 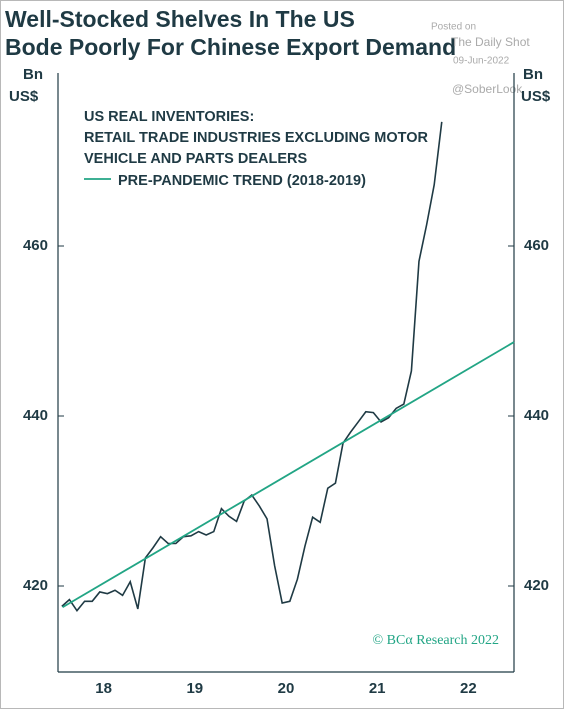 I want to click on x-tick-label: 21, so click(x=377, y=688).